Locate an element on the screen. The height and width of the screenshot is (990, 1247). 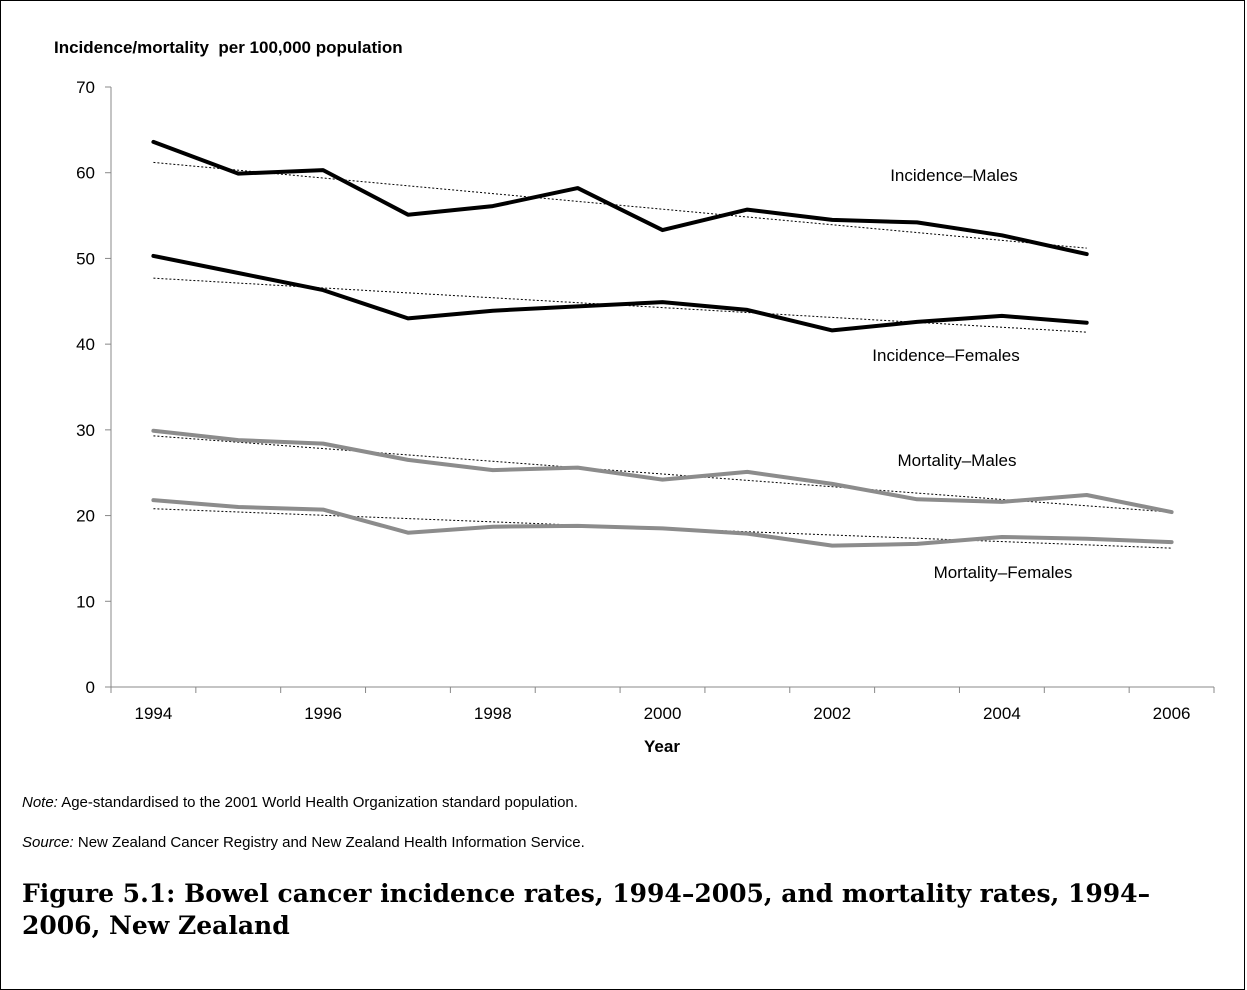
x-tick-label: 2002 is located at coordinates (832, 713).